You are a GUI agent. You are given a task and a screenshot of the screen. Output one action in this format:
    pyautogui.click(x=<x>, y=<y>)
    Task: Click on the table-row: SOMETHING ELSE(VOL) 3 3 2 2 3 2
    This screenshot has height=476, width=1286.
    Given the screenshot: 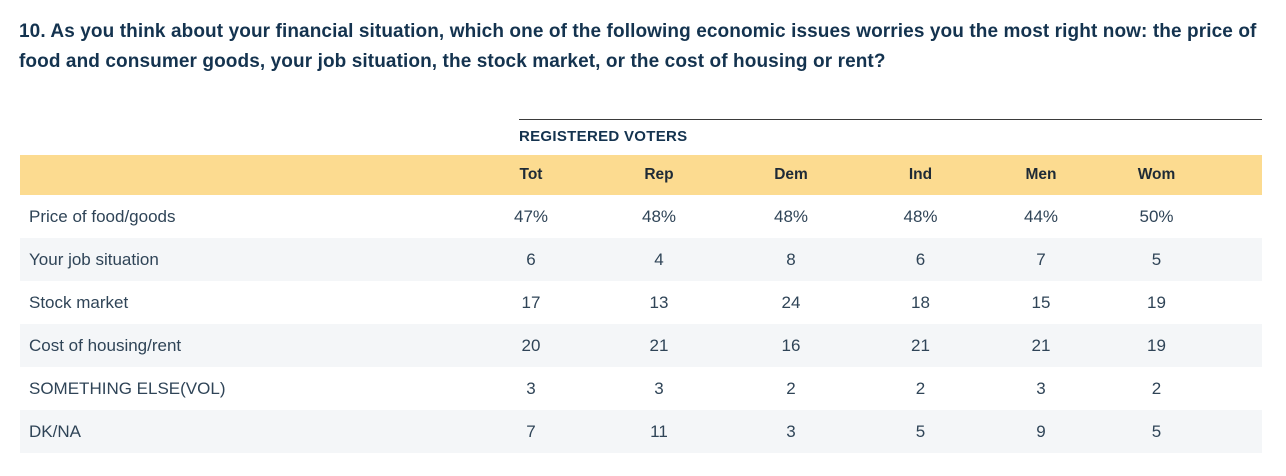 What is the action you would take?
    pyautogui.click(x=641, y=388)
    